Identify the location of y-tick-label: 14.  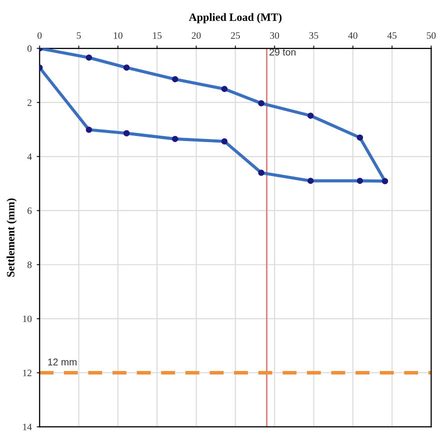
(27, 427).